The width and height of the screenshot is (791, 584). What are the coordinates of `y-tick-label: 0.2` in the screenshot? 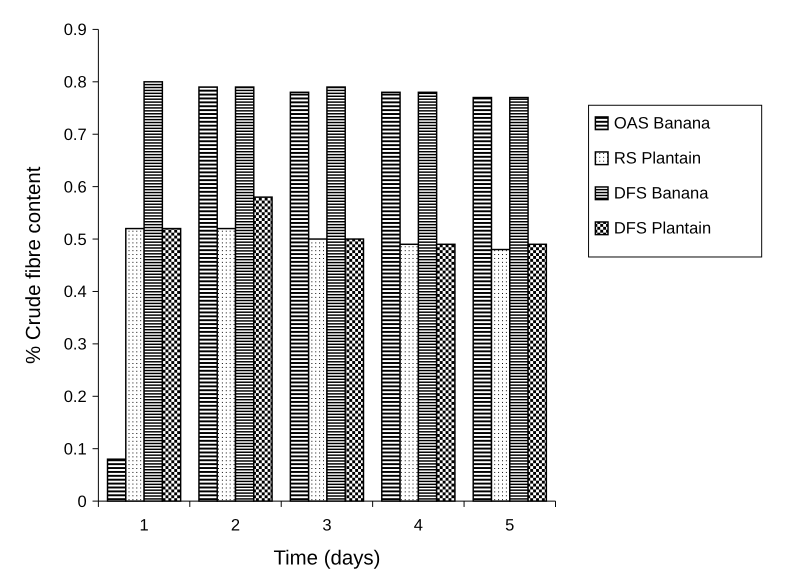 It's located at (75, 396).